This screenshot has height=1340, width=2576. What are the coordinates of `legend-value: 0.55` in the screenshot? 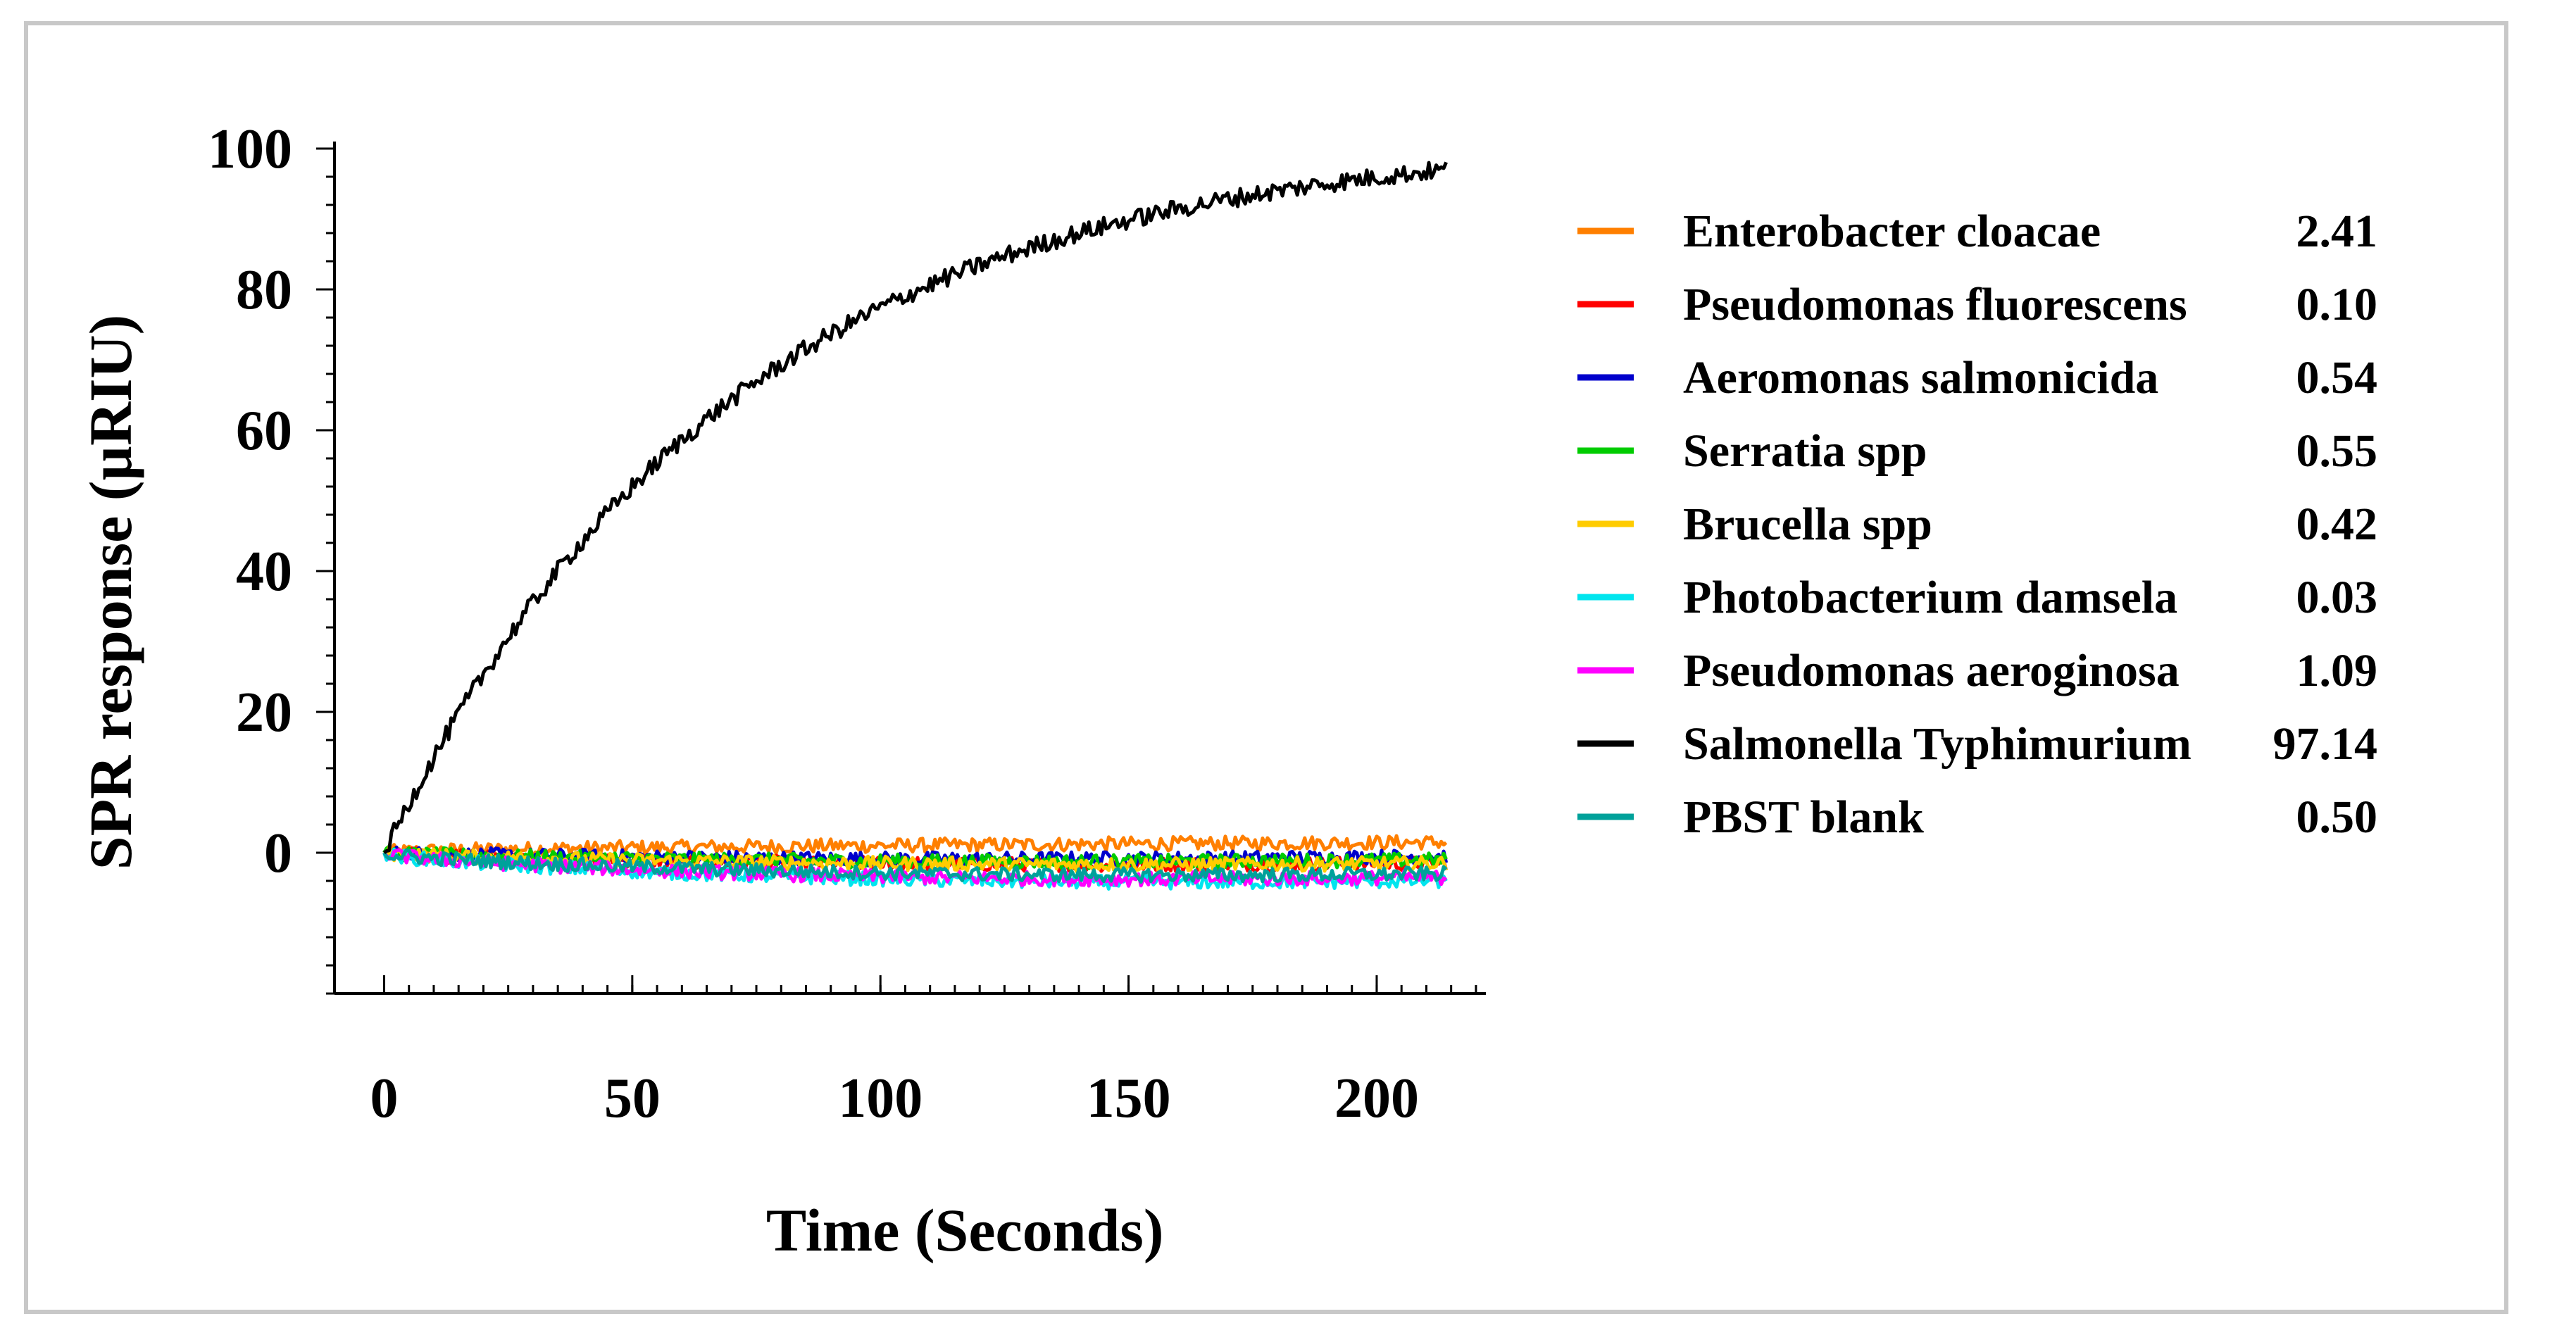 It's located at (2337, 451).